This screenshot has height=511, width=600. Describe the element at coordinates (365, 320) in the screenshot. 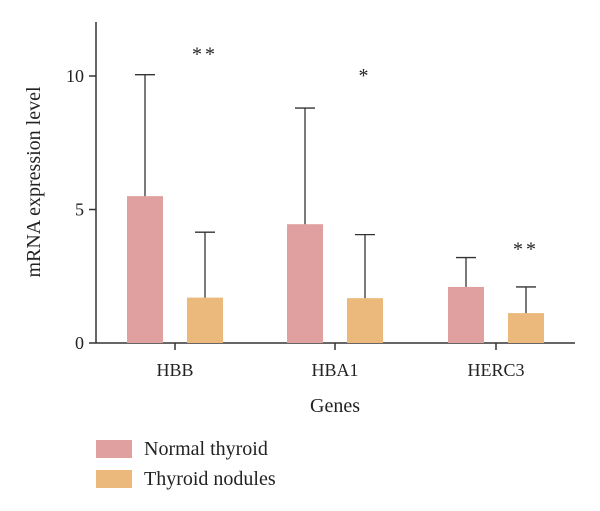

I see `bar-thyroid-nodules-hba1` at that location.